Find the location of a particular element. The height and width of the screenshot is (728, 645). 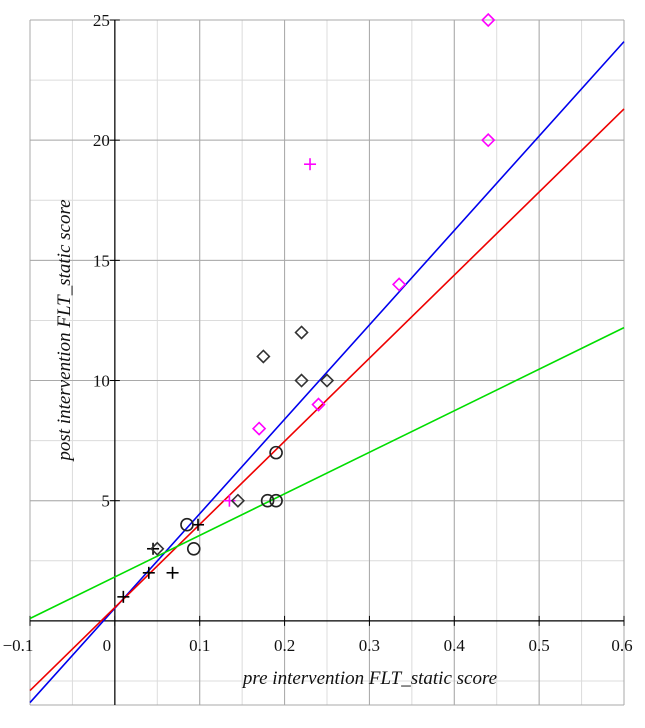

y-tick-label: 20 is located at coordinates (101, 140).